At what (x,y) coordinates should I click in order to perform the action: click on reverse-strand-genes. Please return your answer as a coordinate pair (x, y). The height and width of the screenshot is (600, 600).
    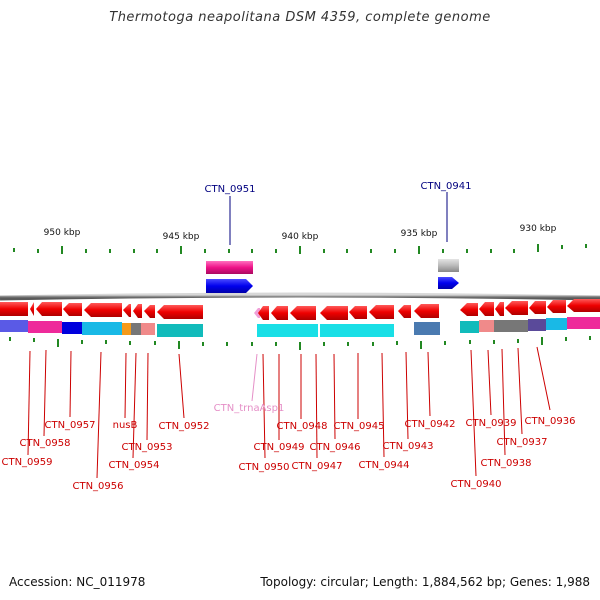
    Looking at the image, I should click on (300, 309).